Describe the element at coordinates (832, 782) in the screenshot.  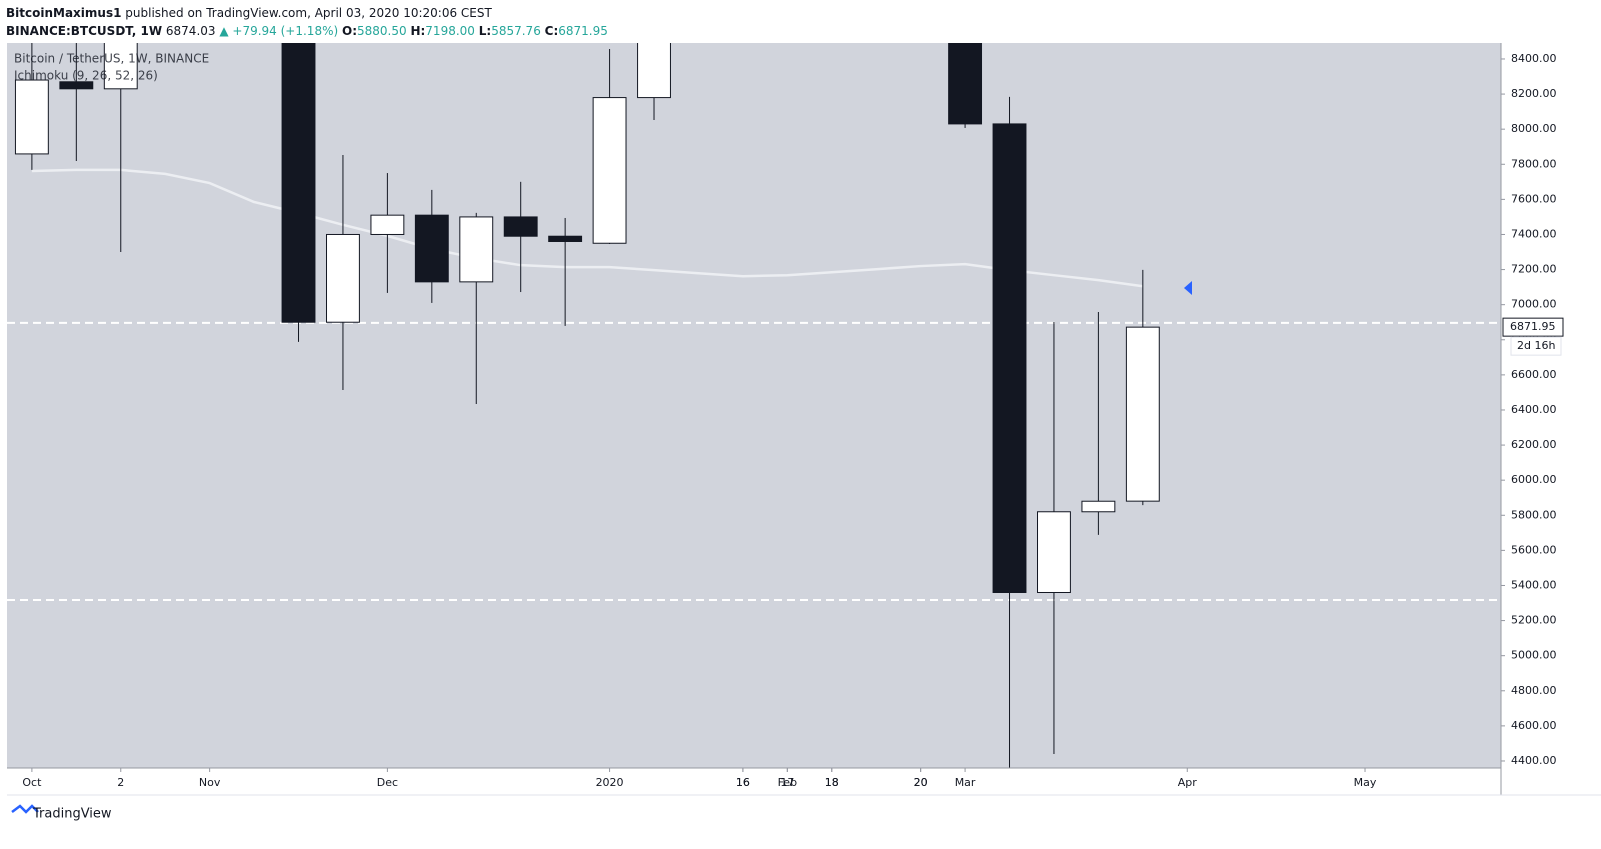
I see `x-tick-label: 18` at that location.